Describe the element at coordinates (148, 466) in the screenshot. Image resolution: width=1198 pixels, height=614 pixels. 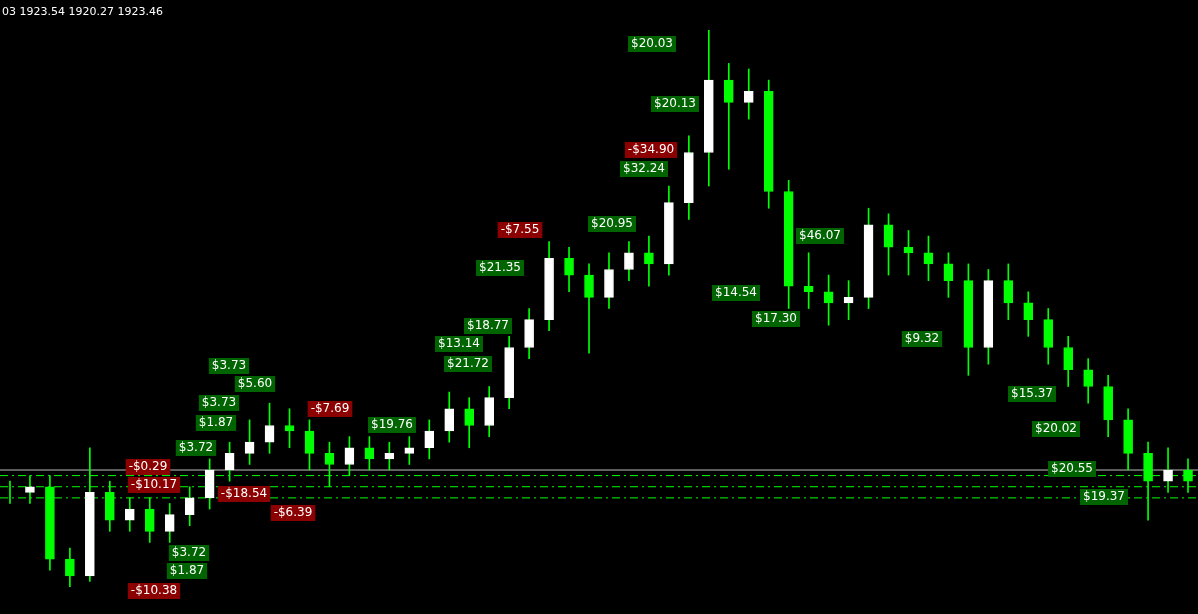
I see `annotation: -$0.29` at that location.